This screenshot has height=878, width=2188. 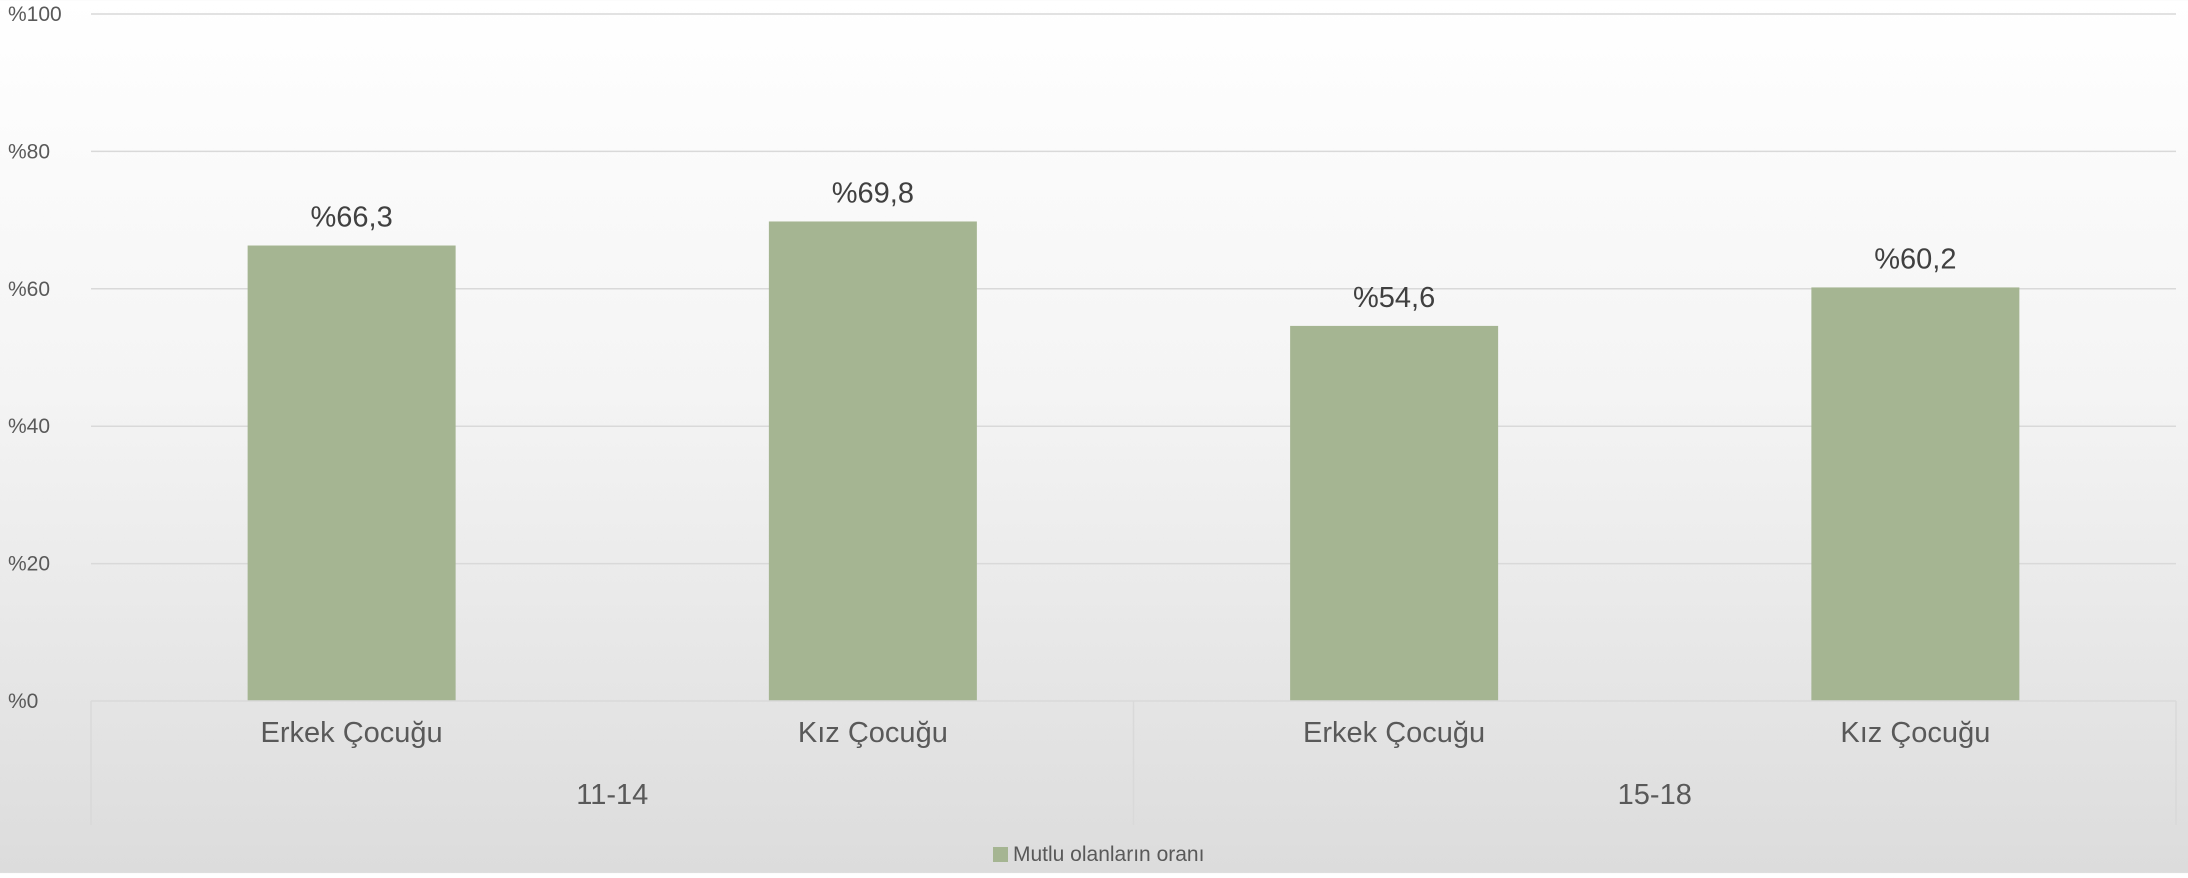 I want to click on y-tick-label: %80, so click(x=29, y=151).